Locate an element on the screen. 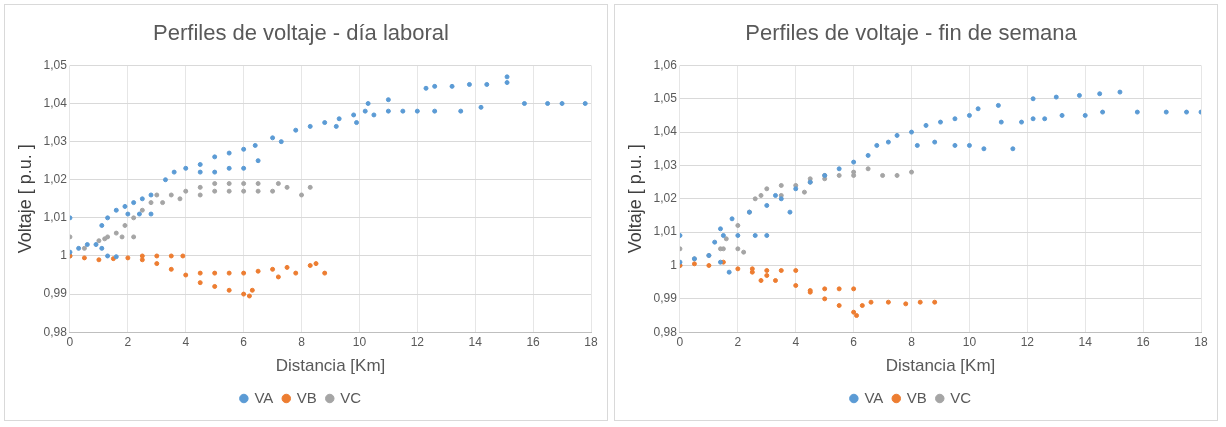 The image size is (1226, 427). chart-title: Perfiles de voltaje - día laboral is located at coordinates (301, 33).